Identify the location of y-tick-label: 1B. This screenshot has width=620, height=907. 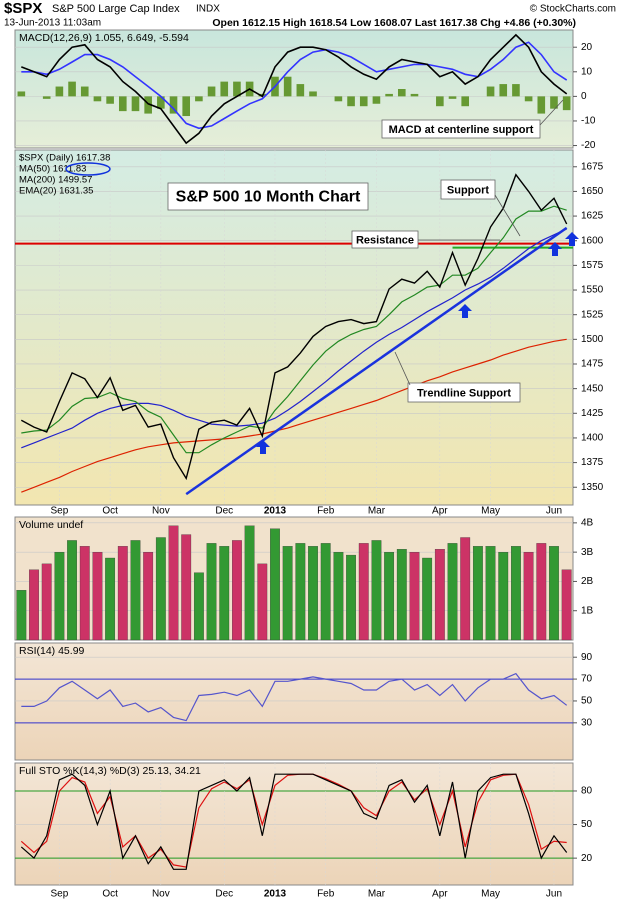
(587, 610).